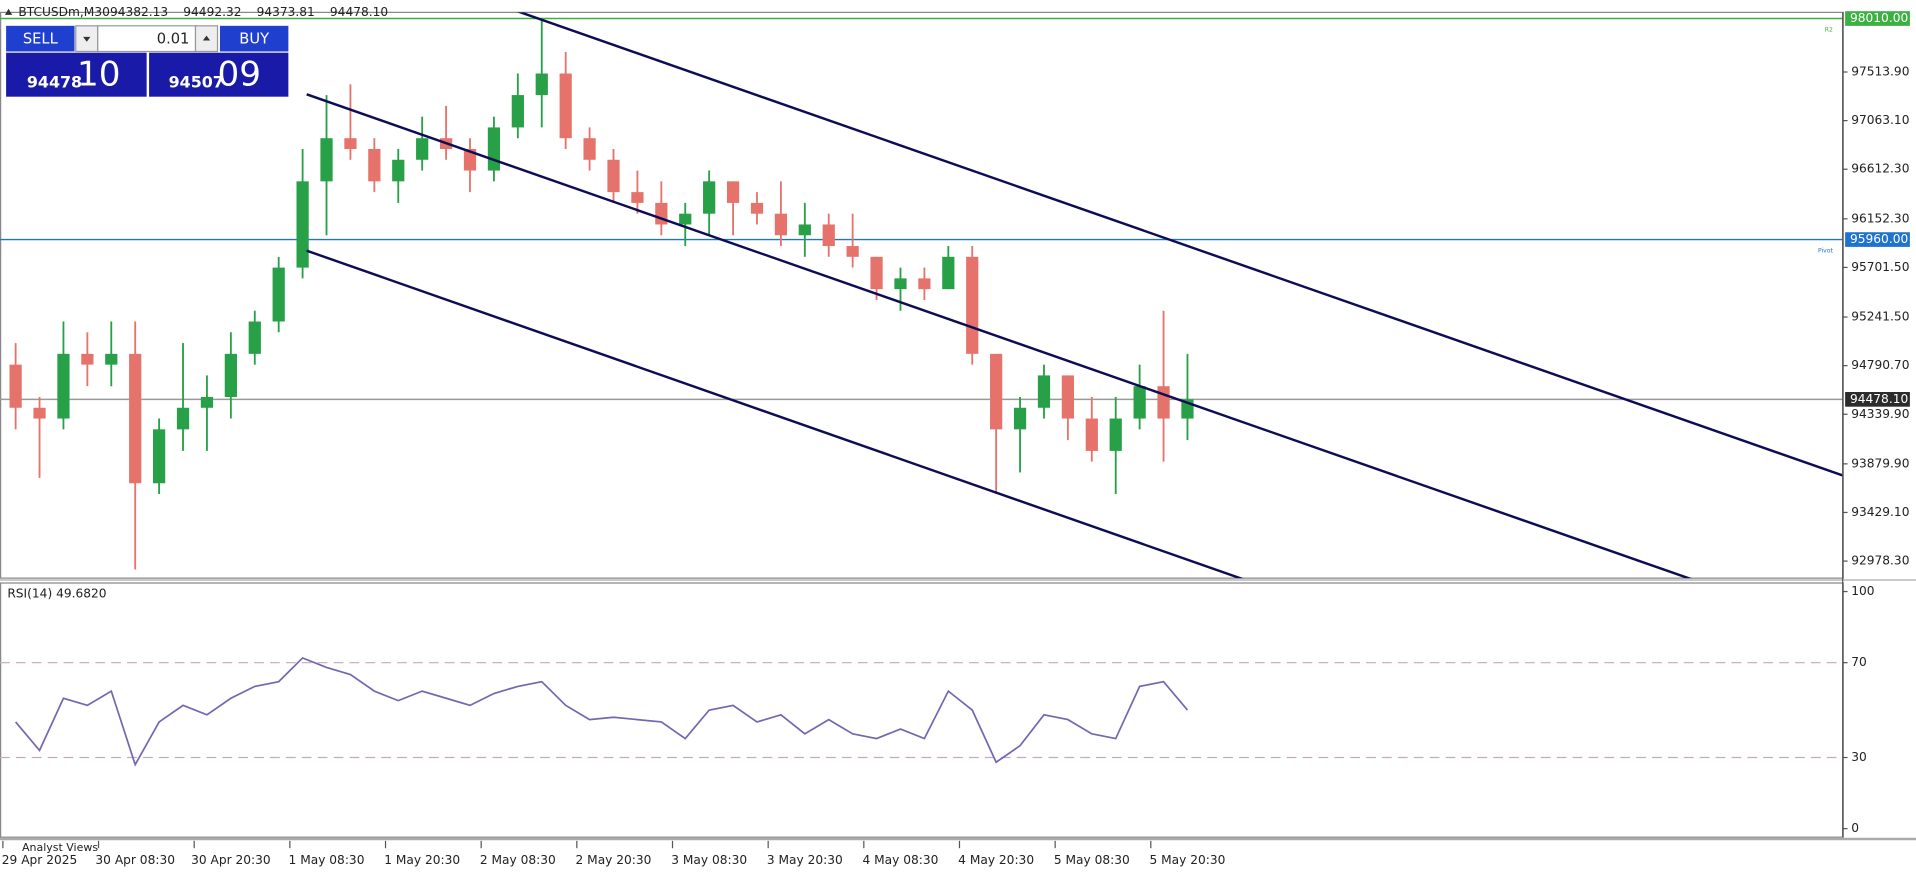 This screenshot has height=874, width=1916. What do you see at coordinates (60, 847) in the screenshot?
I see `footer-tab: Analyst Views` at bounding box center [60, 847].